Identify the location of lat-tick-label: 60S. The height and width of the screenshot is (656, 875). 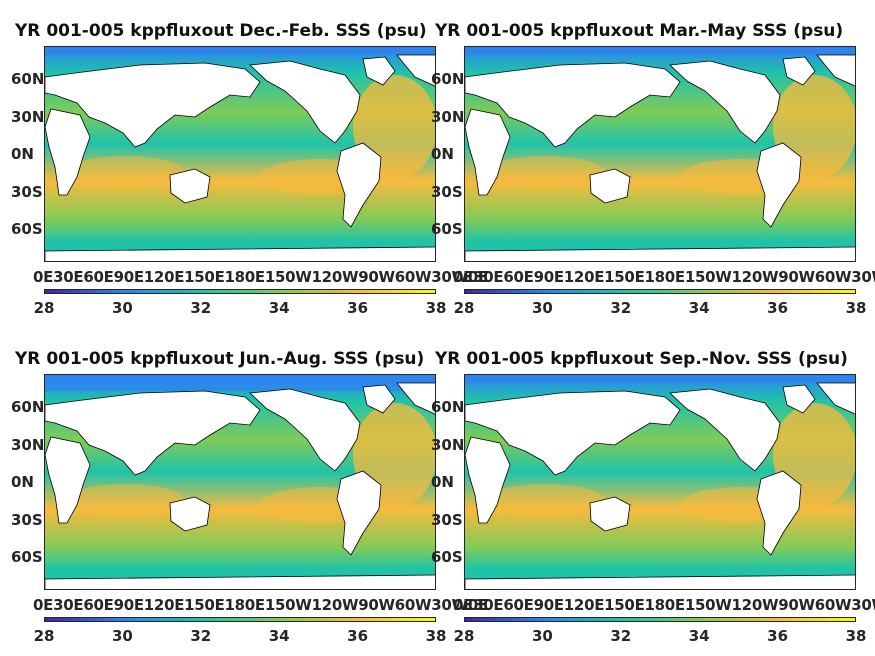
(27, 557).